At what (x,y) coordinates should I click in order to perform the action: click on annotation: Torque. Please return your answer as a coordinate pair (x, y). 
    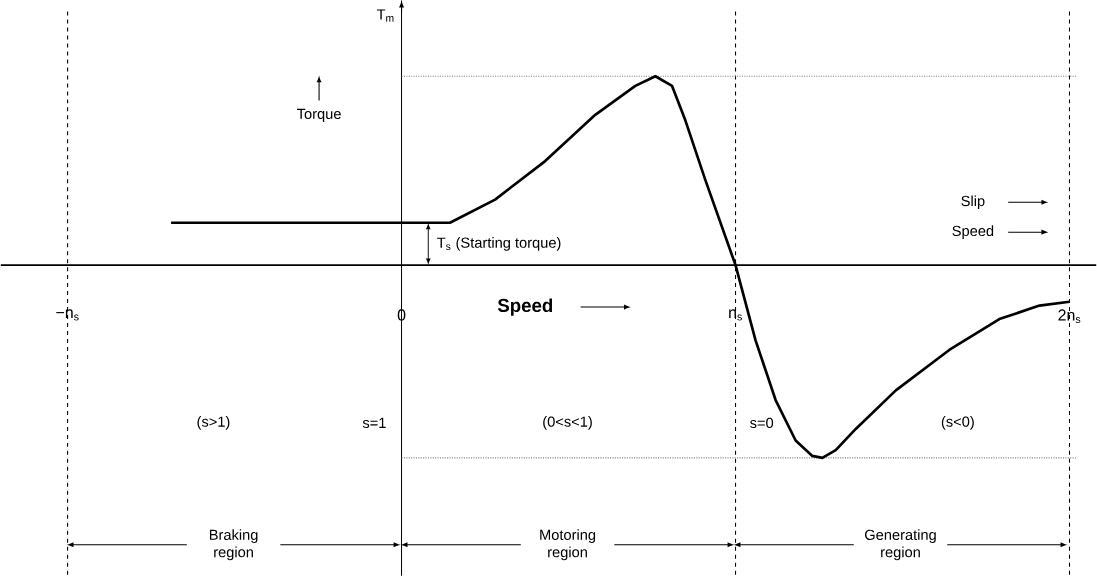
    Looking at the image, I should click on (319, 115).